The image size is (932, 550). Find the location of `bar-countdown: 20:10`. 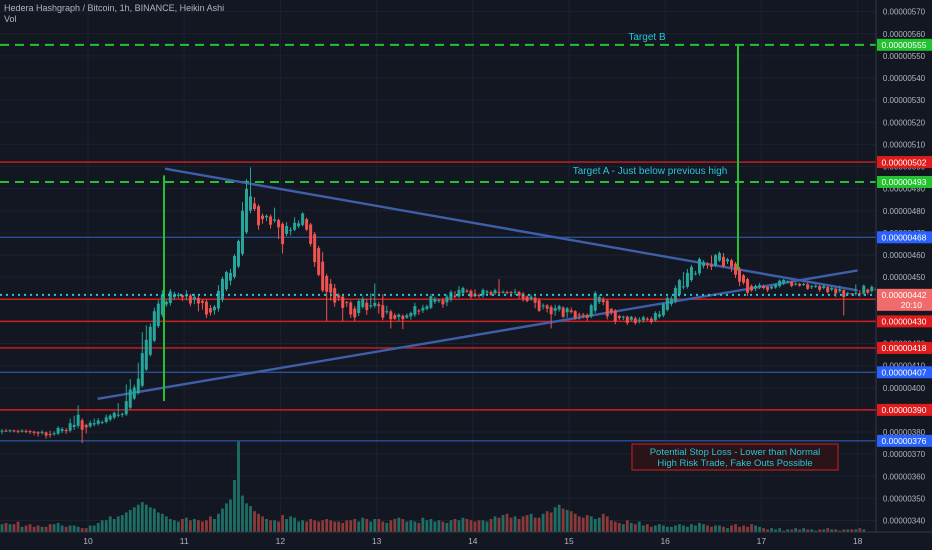

bar-countdown: 20:10 is located at coordinates (912, 305).